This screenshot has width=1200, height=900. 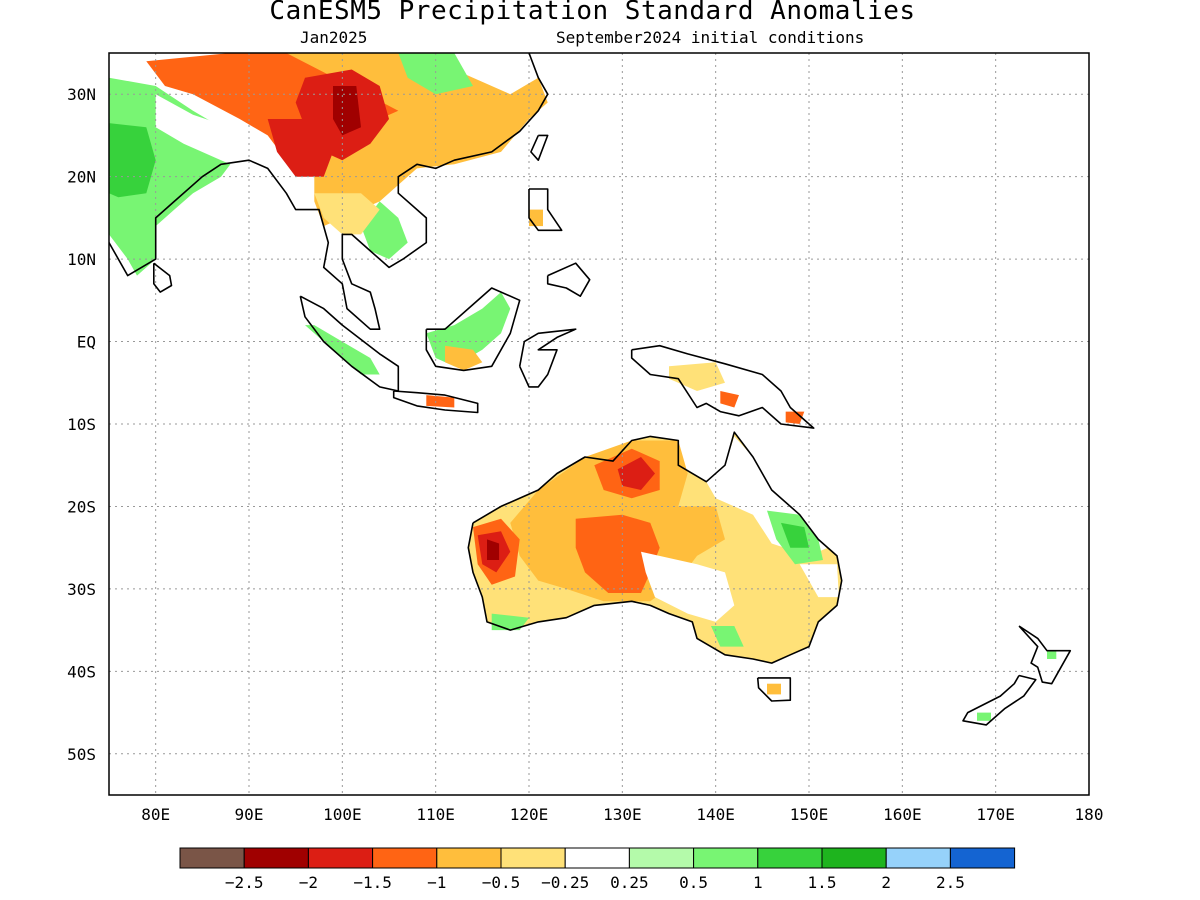 What do you see at coordinates (510, 622) in the screenshot?
I see `region-sw-green` at bounding box center [510, 622].